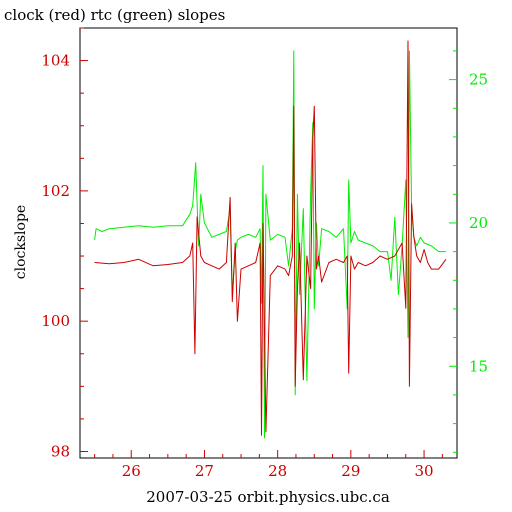 This screenshot has width=512, height=512. I want to click on bottom-tick-label: 28, so click(277, 471).